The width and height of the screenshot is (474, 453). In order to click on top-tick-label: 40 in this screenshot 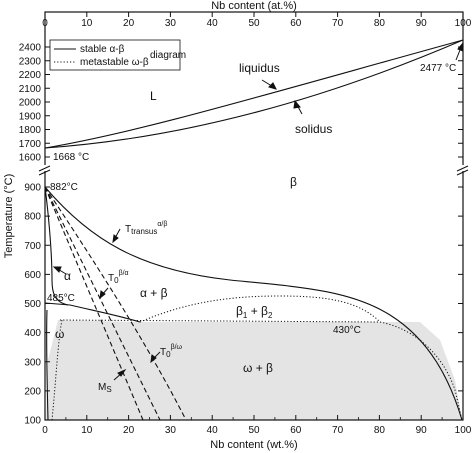, I will do `click(213, 23)`.